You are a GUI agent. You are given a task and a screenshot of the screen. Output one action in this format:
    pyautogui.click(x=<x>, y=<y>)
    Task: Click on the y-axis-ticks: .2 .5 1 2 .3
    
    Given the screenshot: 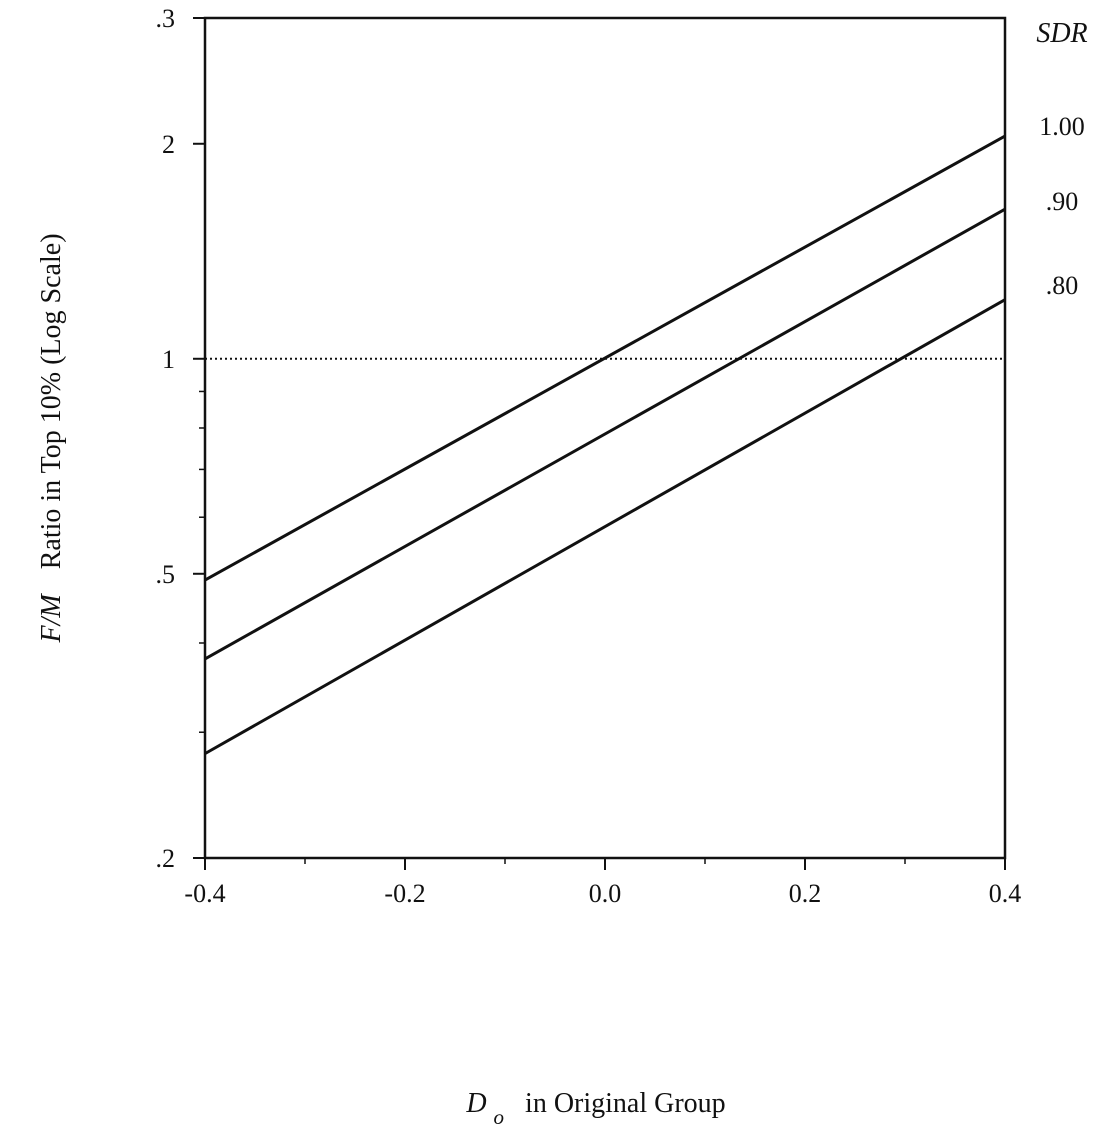 What is the action you would take?
    pyautogui.click(x=180, y=438)
    